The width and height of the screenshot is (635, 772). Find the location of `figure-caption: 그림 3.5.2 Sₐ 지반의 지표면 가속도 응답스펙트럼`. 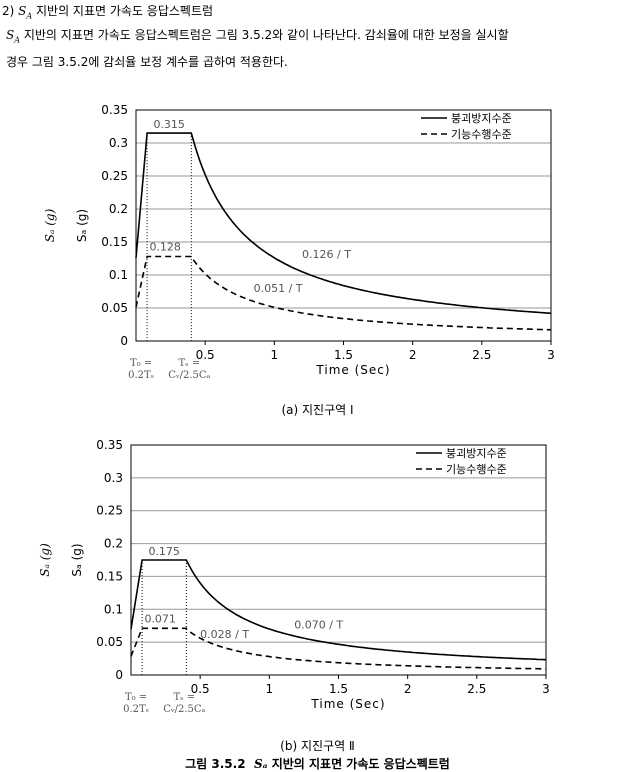

figure-caption: 그림 3.5.2 Sₐ 지반의 지표면 가속도 응답스펙트럼 is located at coordinates (317, 764).